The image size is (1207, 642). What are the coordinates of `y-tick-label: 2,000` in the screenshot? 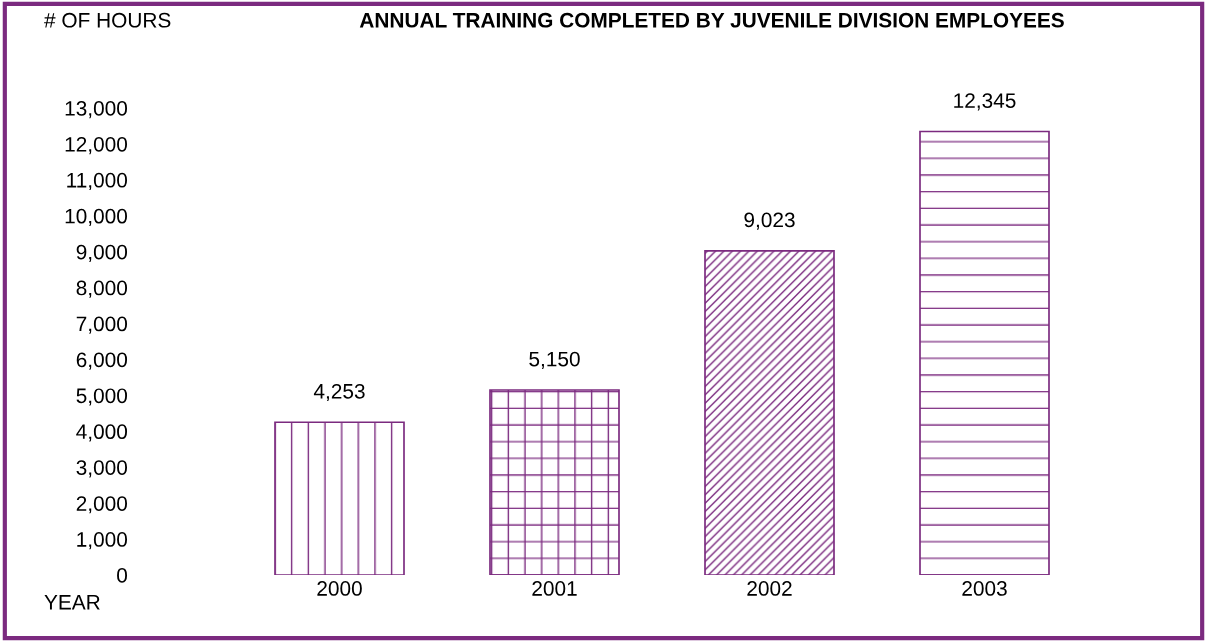 It's located at (102, 505).